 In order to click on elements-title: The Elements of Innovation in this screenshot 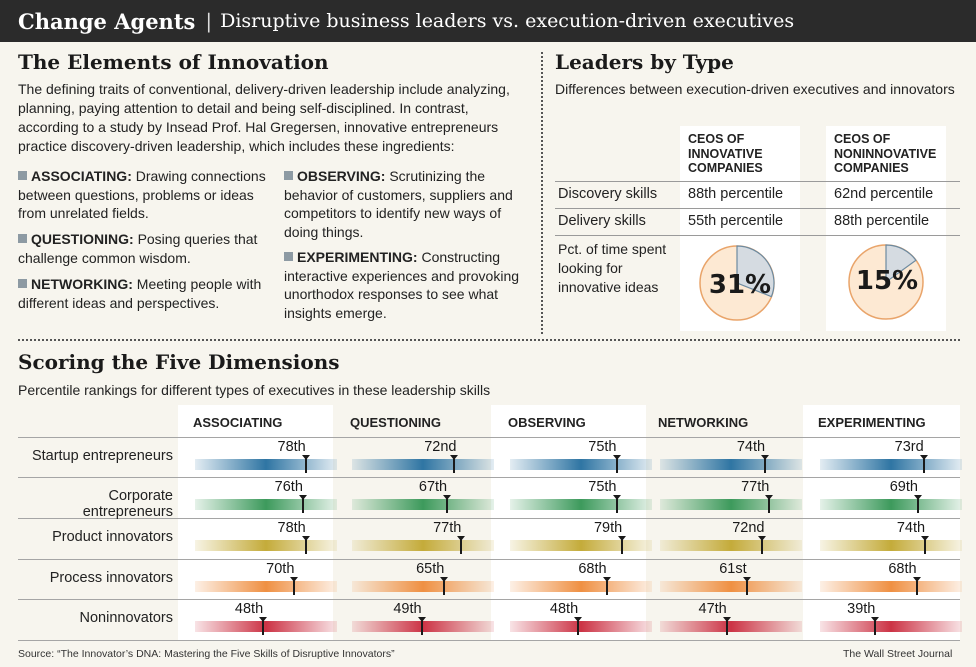, I will do `click(173, 62)`.